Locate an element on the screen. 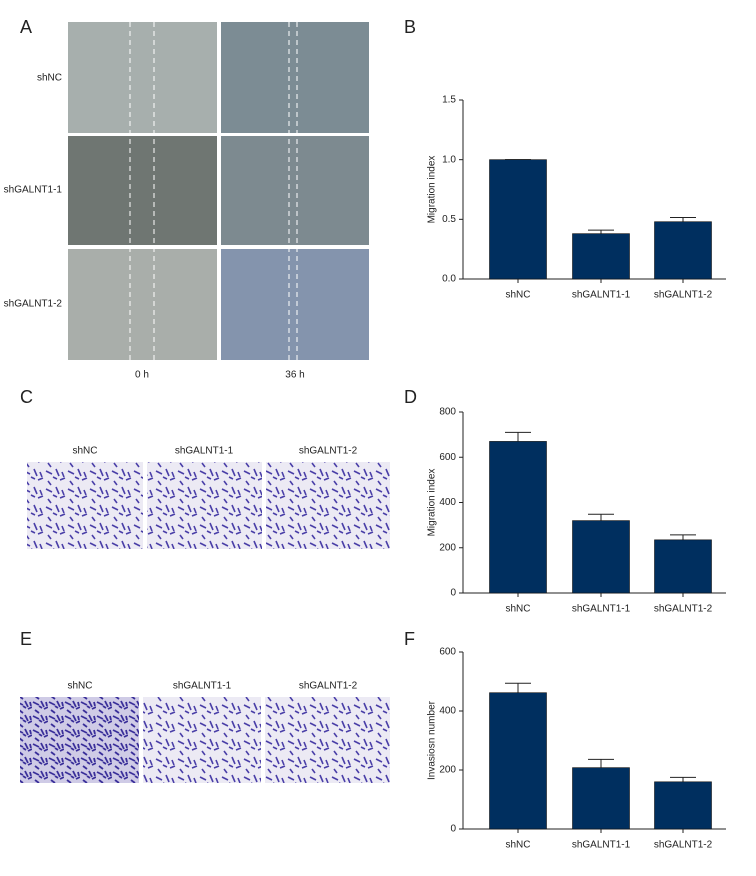  y-tick-label: 800 is located at coordinates (447, 412).